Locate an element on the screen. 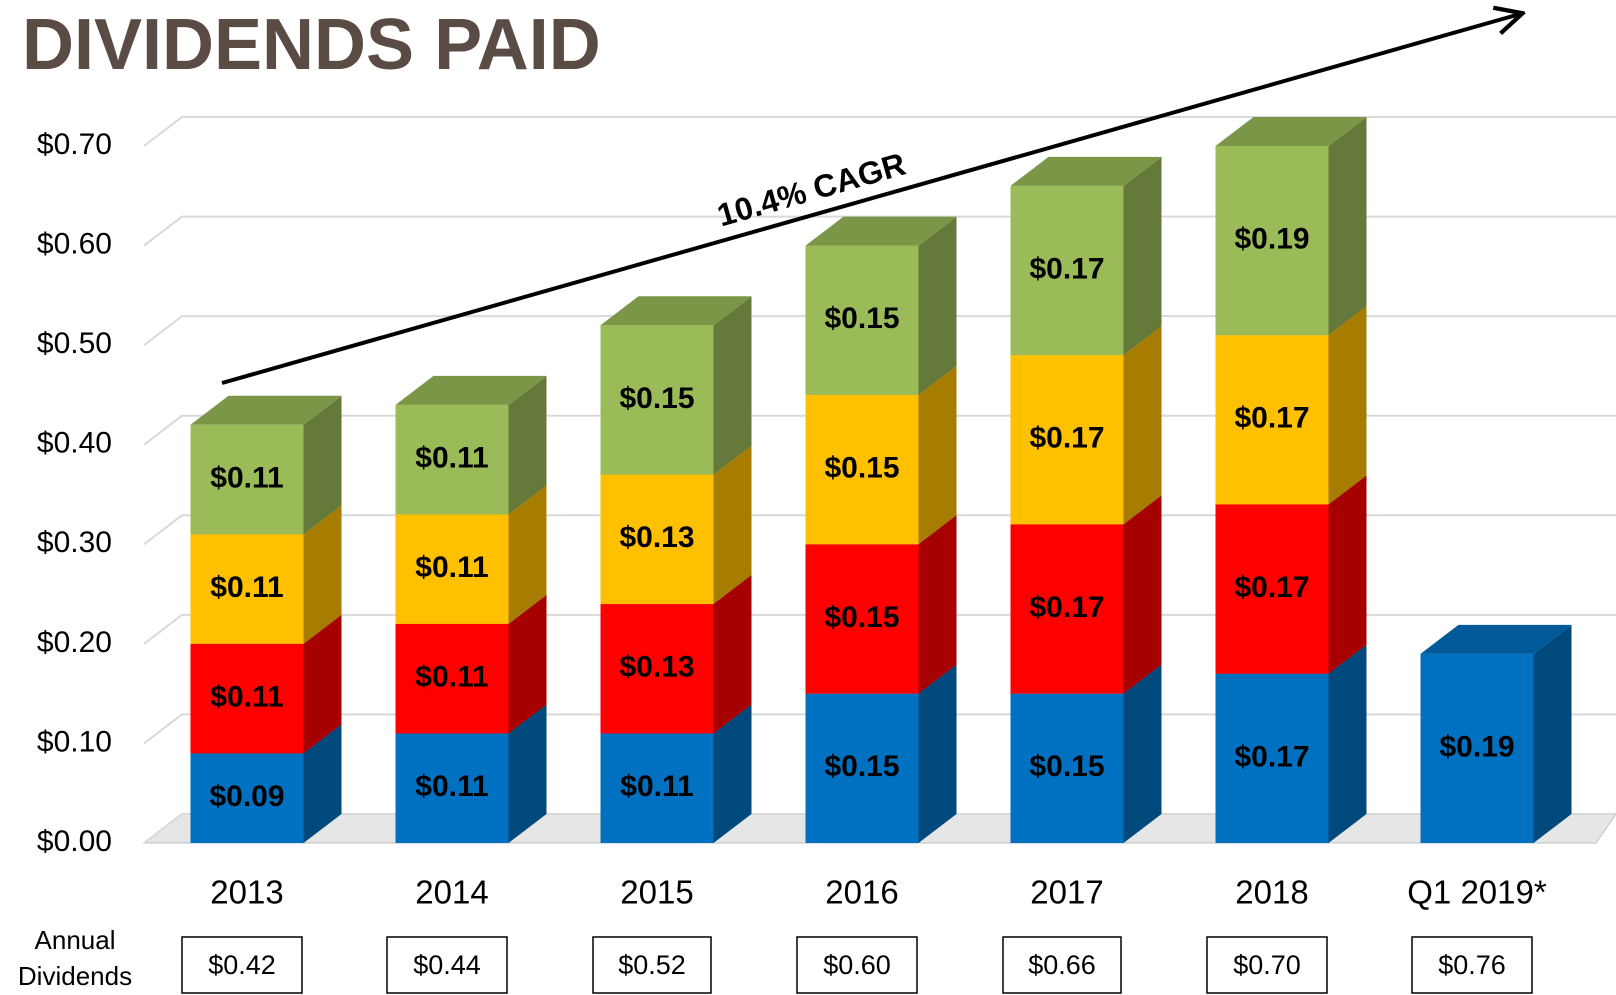  annual-value: $0.66 is located at coordinates (1062, 965).